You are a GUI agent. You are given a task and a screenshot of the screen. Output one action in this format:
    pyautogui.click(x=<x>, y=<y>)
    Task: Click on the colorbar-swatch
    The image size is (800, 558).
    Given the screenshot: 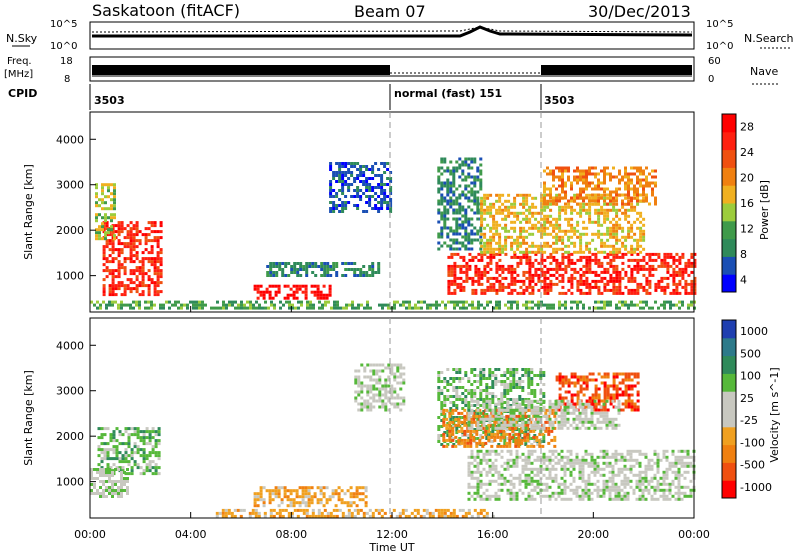 What is the action you would take?
    pyautogui.click(x=729, y=230)
    